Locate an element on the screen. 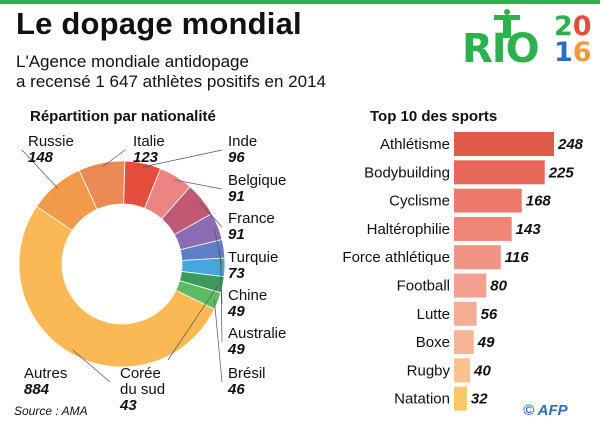  bar-label-halterophilie: Haltérophilie is located at coordinates (408, 229).